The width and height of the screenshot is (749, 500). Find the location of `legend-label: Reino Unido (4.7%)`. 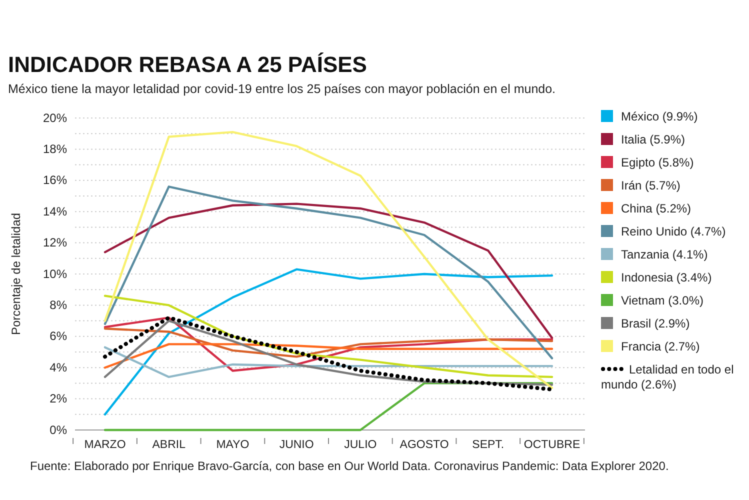

legend-label: Reino Unido (4.7%) is located at coordinates (673, 231).